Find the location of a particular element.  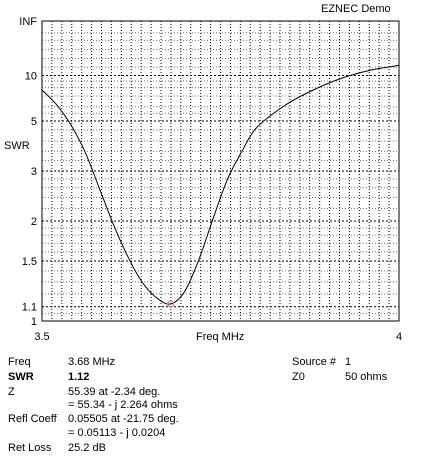

ret-loss-value: 25.2 dB is located at coordinates (87, 448).